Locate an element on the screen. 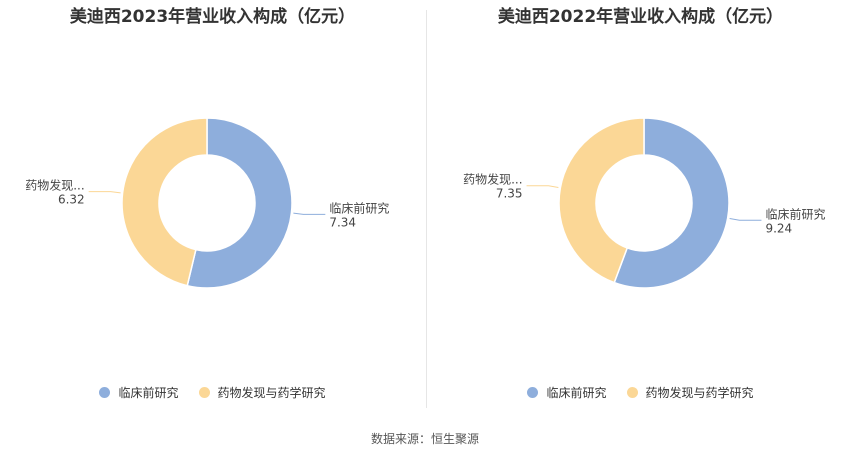 This screenshot has width=850, height=459. panel-divider is located at coordinates (426, 209).